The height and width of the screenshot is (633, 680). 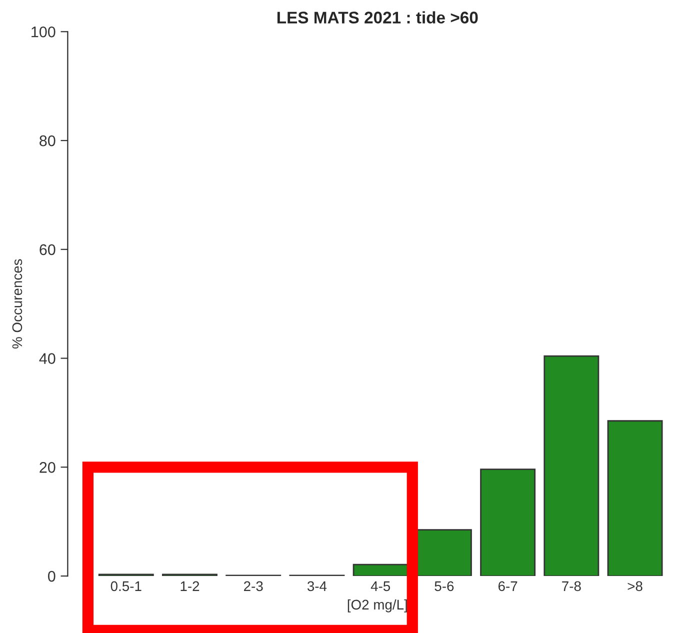 What do you see at coordinates (377, 605) in the screenshot?
I see `x-axis-title: [O2 mg/L]` at bounding box center [377, 605].